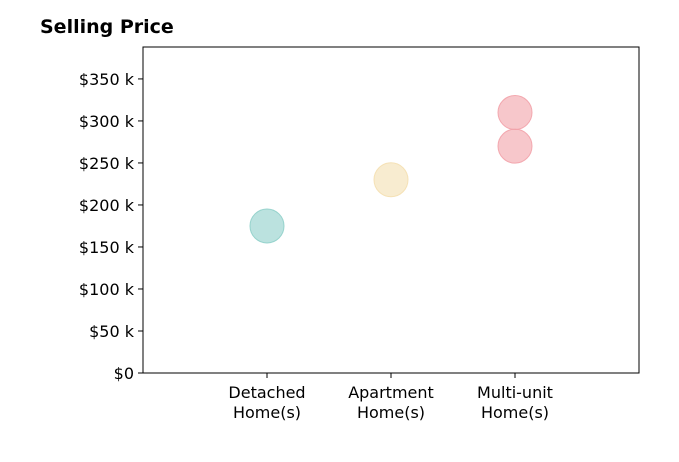 The image size is (679, 462). Describe the element at coordinates (107, 79) in the screenshot. I see `y-tick-label: $350 k` at that location.